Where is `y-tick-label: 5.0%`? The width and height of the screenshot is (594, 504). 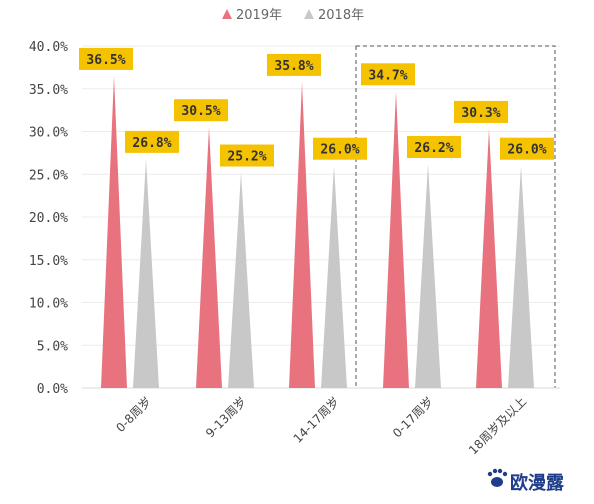 y-tick-label: 5.0% is located at coordinates (52, 346).